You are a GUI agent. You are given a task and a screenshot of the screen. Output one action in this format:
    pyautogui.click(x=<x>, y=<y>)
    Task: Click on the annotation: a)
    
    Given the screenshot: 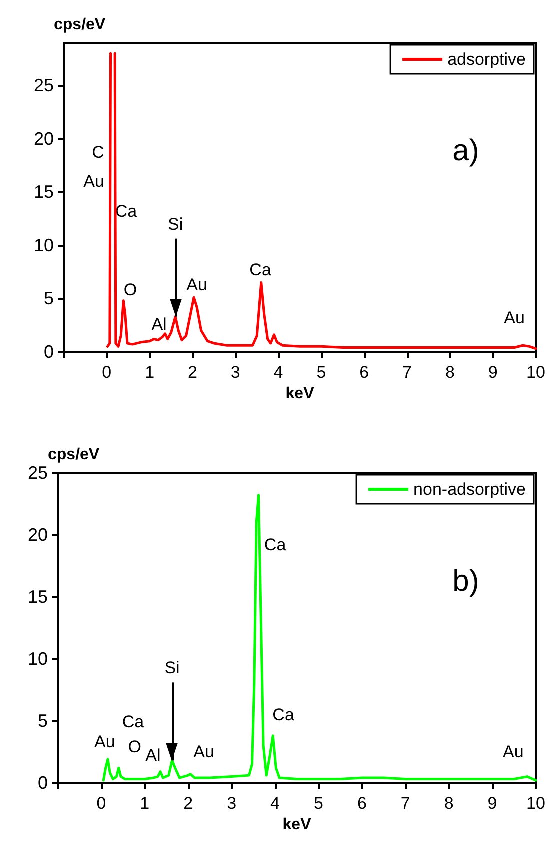 What is the action you would take?
    pyautogui.click(x=466, y=151)
    